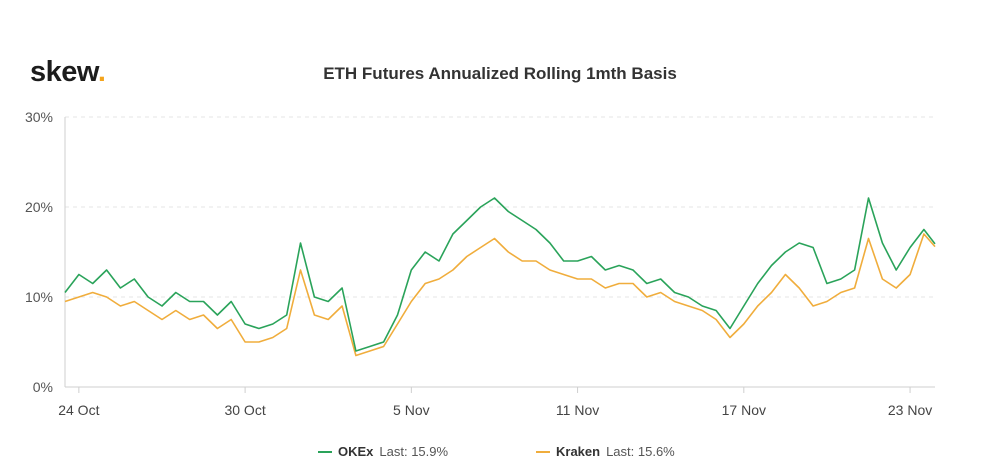 The image size is (1000, 466). What do you see at coordinates (244, 410) in the screenshot?
I see `x-tick-label: 30 Oct` at bounding box center [244, 410].